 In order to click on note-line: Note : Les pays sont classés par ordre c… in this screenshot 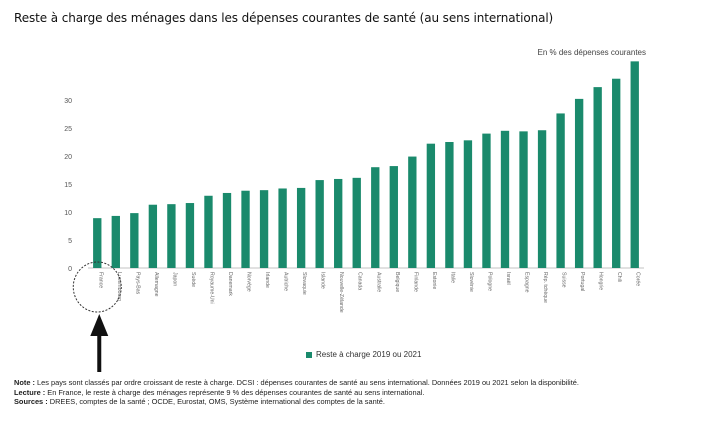, I will do `click(354, 383)`.